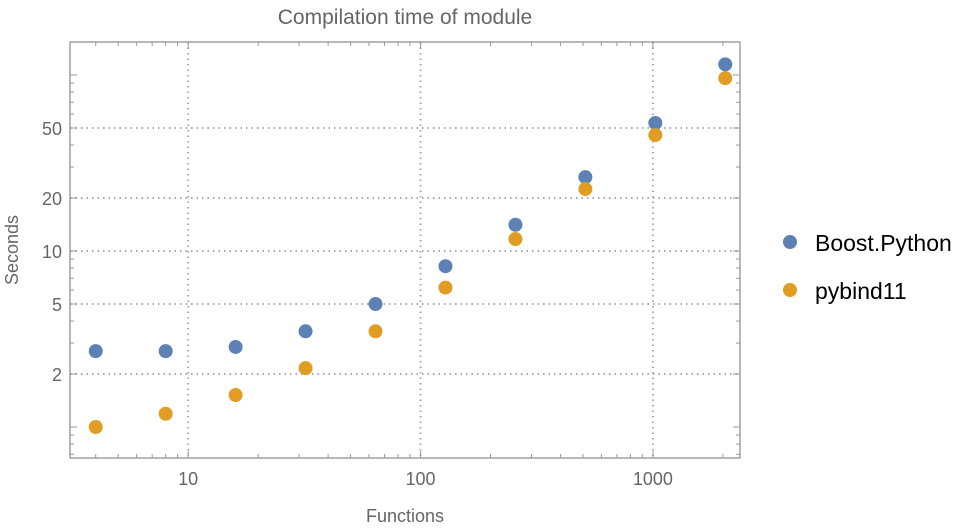 The height and width of the screenshot is (530, 975). Describe the element at coordinates (52, 252) in the screenshot. I see `y-tick-label: 10` at that location.